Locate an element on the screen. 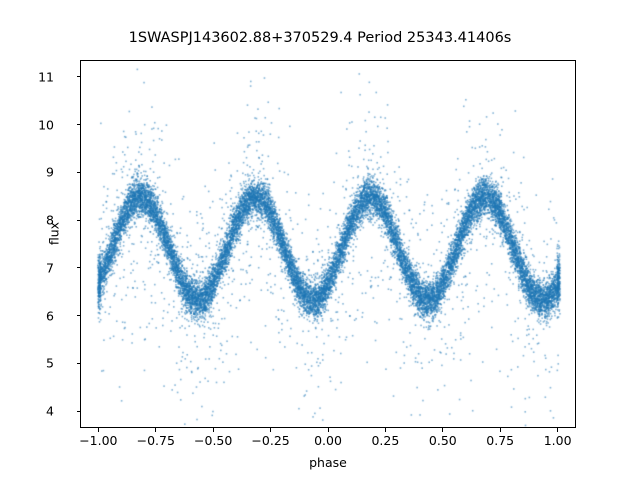  y-axis-tick-label: 7 is located at coordinates (50, 268).